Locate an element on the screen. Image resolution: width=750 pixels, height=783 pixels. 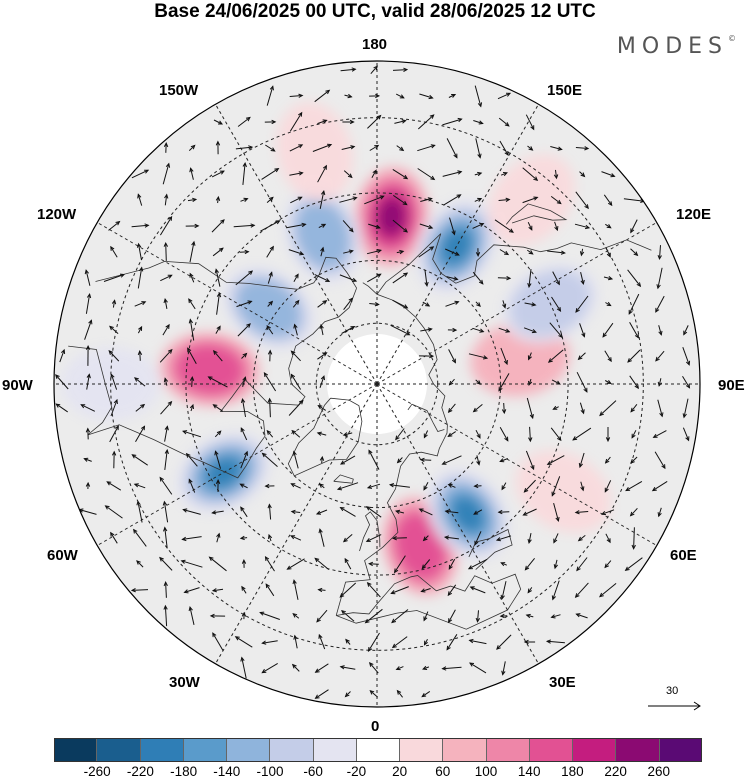
colorbar-tick-label: -180 is located at coordinates (184, 771).